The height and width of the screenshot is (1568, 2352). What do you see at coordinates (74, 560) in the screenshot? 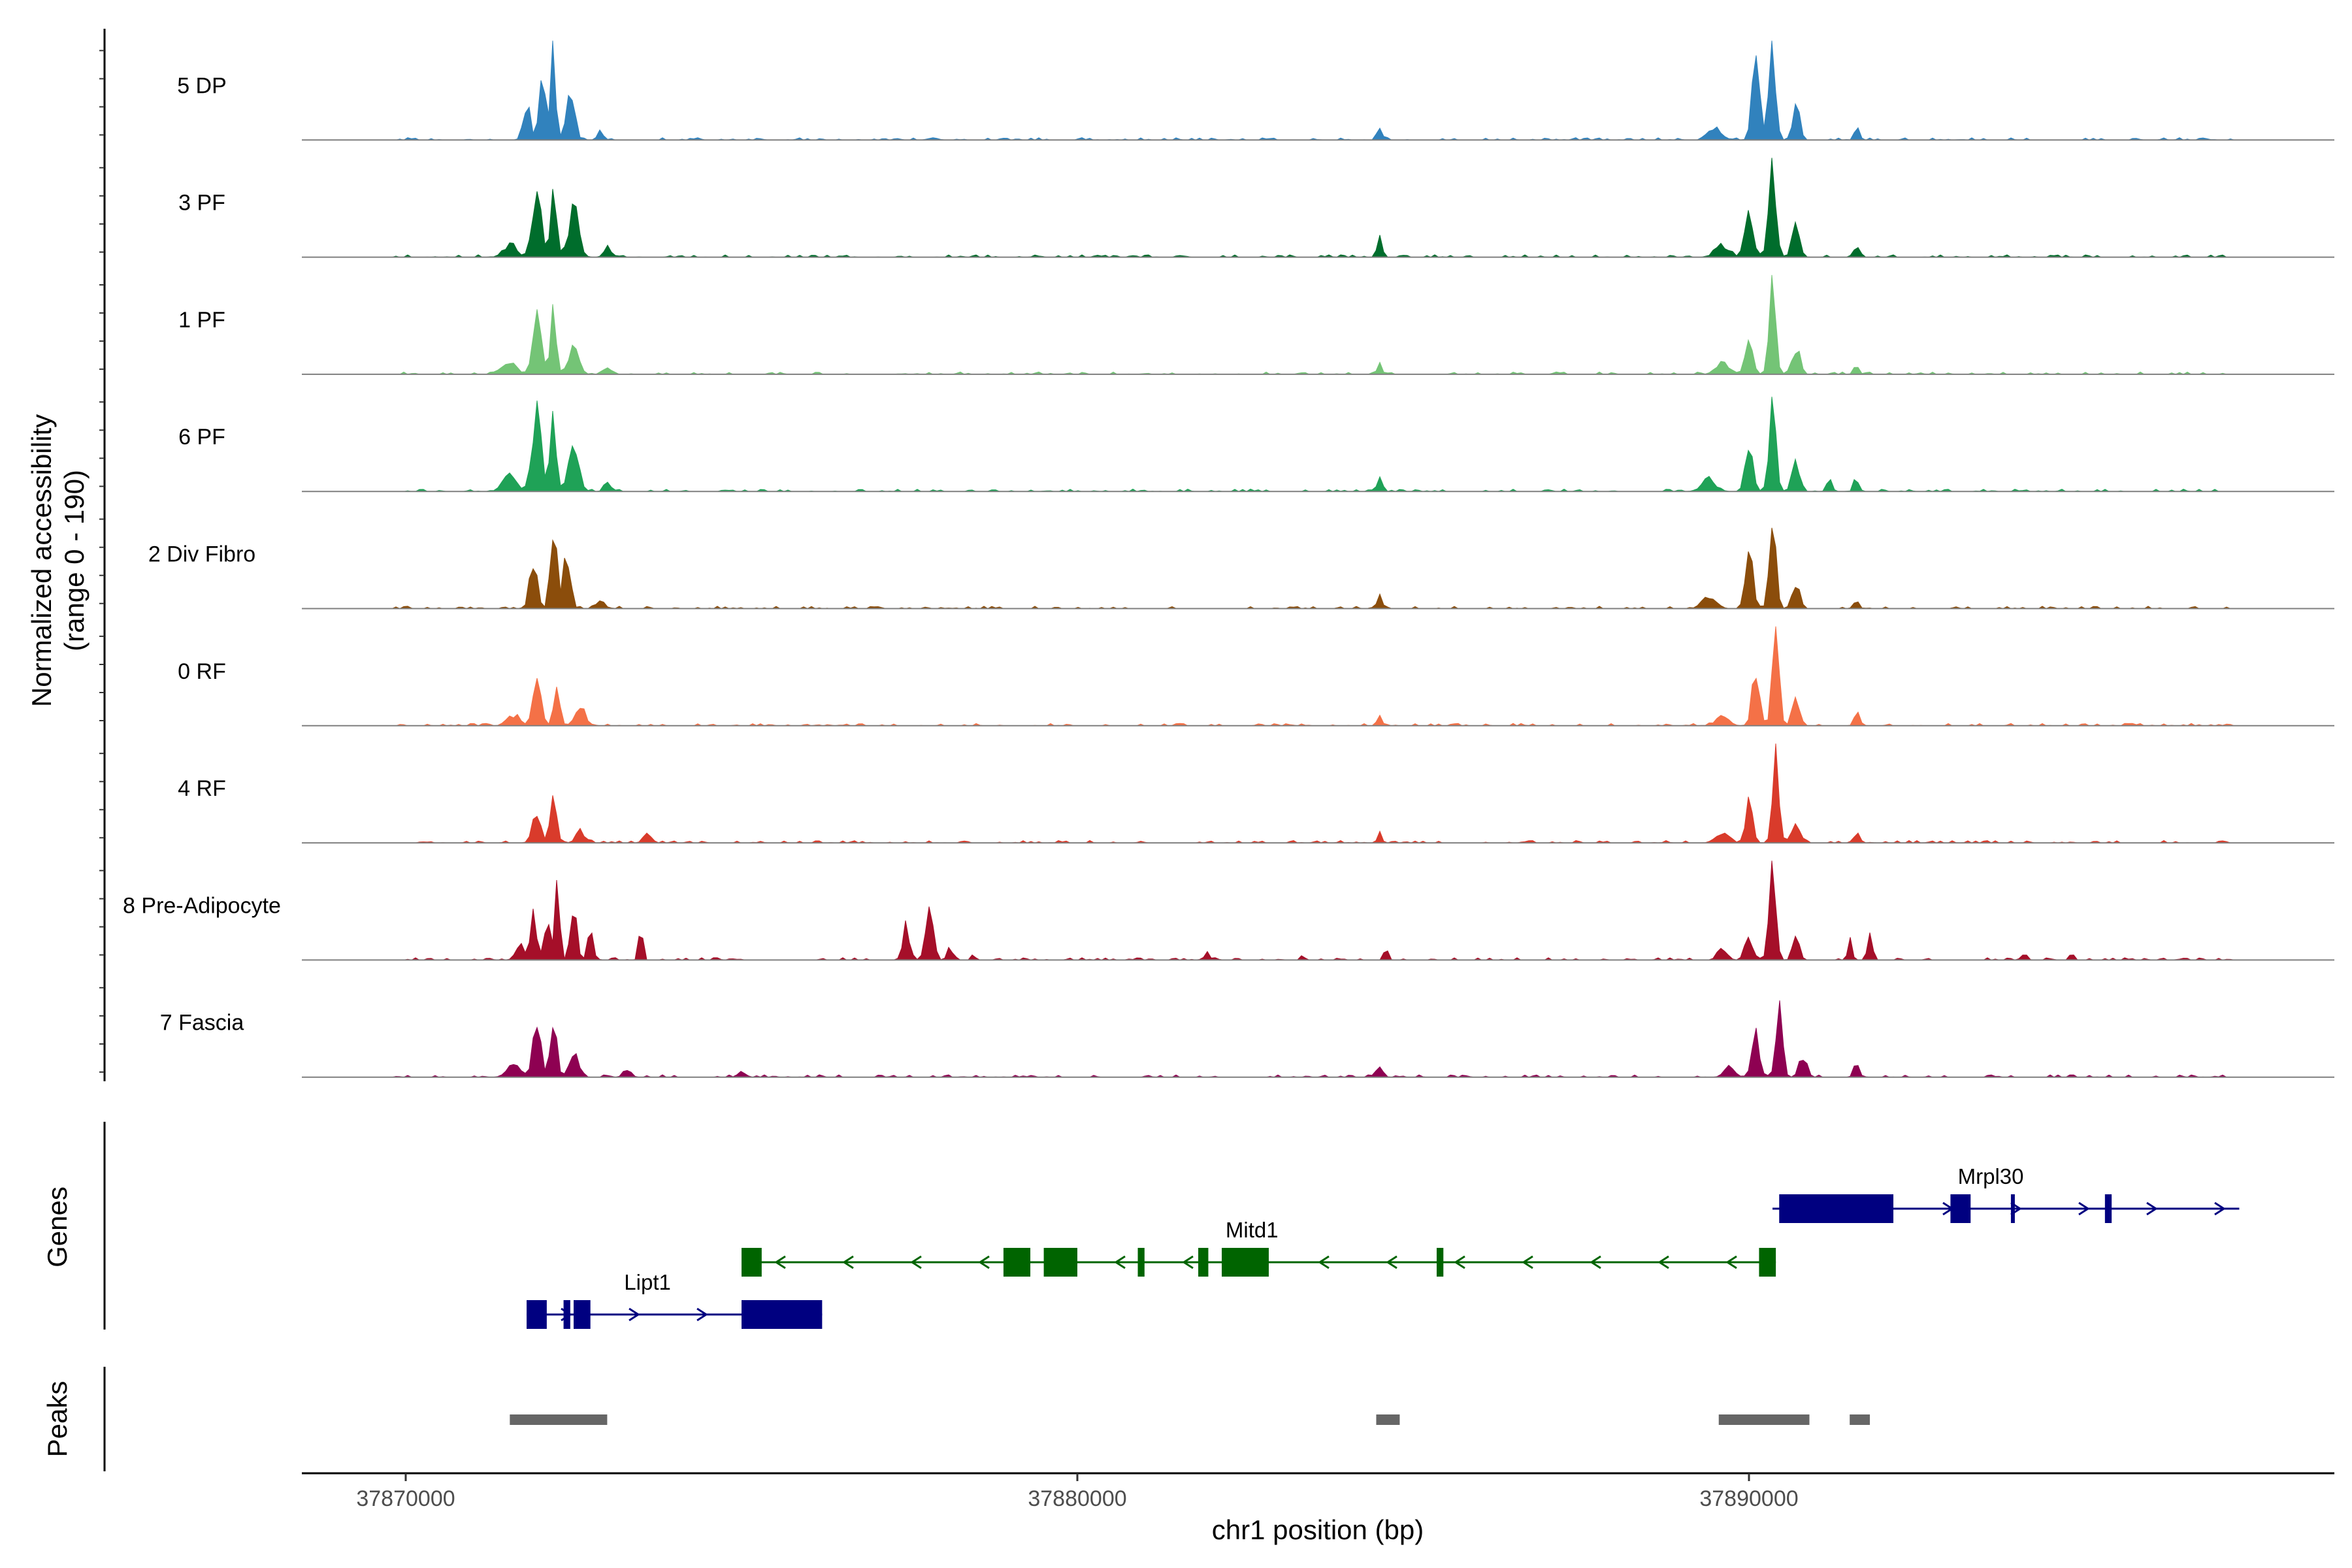
I see `y-axis-range-label: (range 0 - 190)` at bounding box center [74, 560].